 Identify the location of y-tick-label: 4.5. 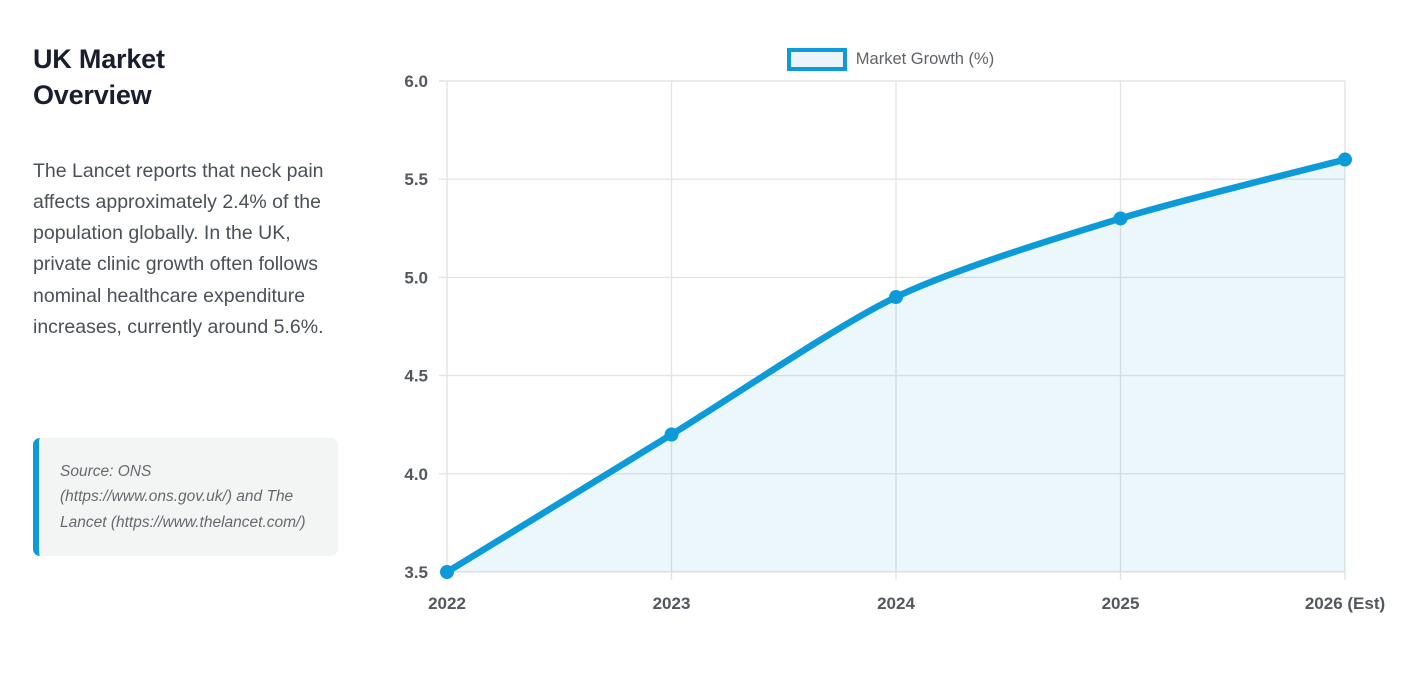
(416, 376).